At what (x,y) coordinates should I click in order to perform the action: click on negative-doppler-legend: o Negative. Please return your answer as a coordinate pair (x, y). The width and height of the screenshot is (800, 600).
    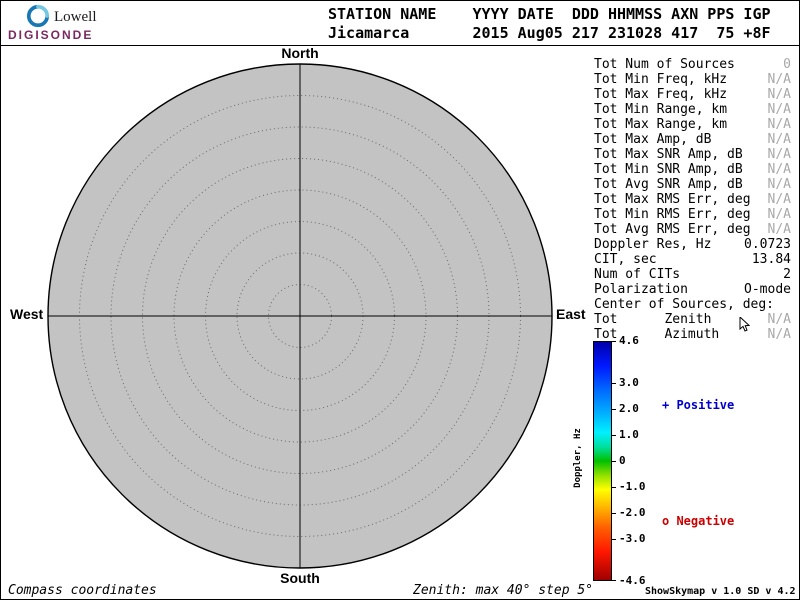
    Looking at the image, I should click on (698, 521).